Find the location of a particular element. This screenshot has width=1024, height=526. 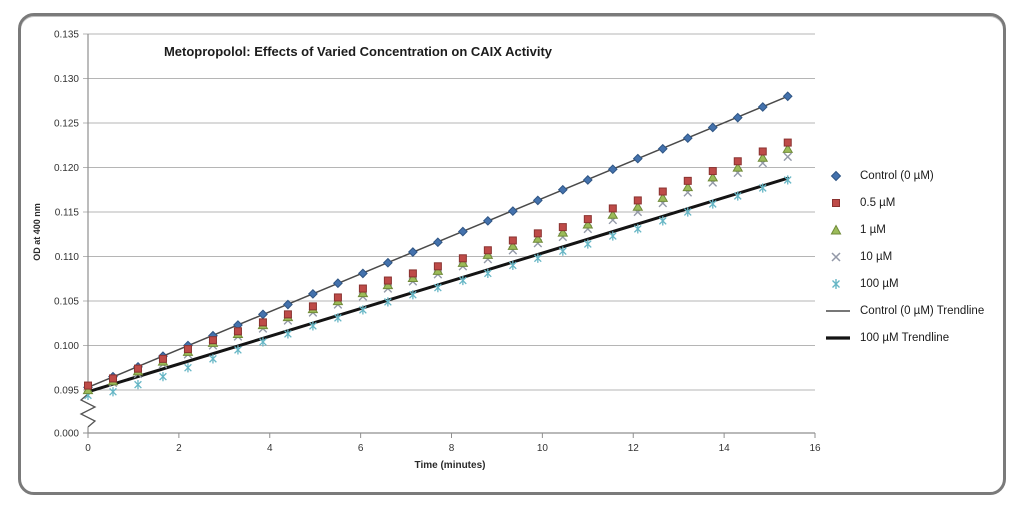

legend-label: Control (0 µM) is located at coordinates (897, 175).